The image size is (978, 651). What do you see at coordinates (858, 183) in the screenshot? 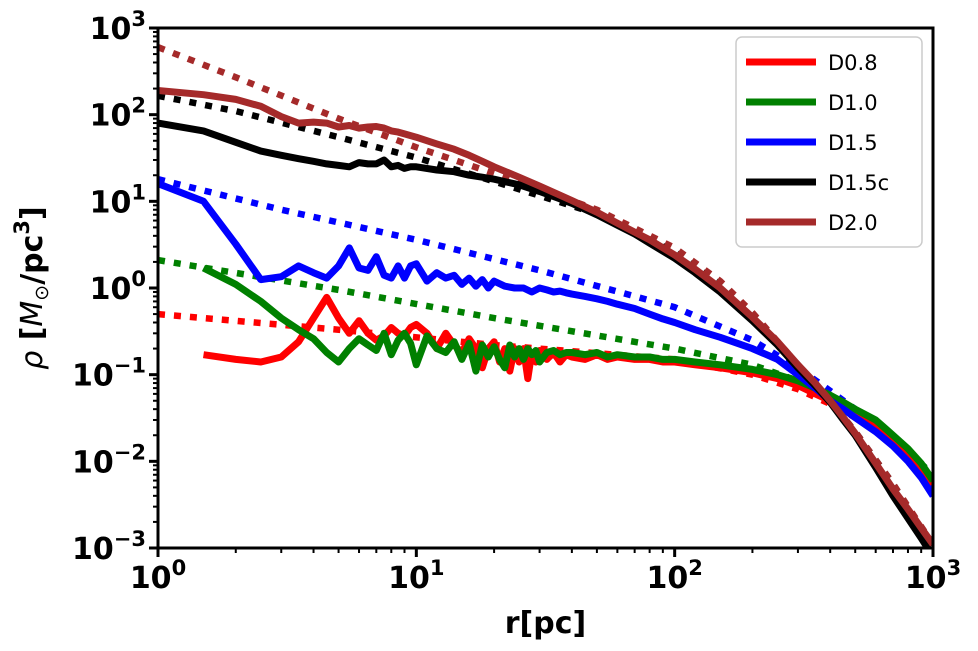
I see `legend-label: D1.5c` at bounding box center [858, 183].